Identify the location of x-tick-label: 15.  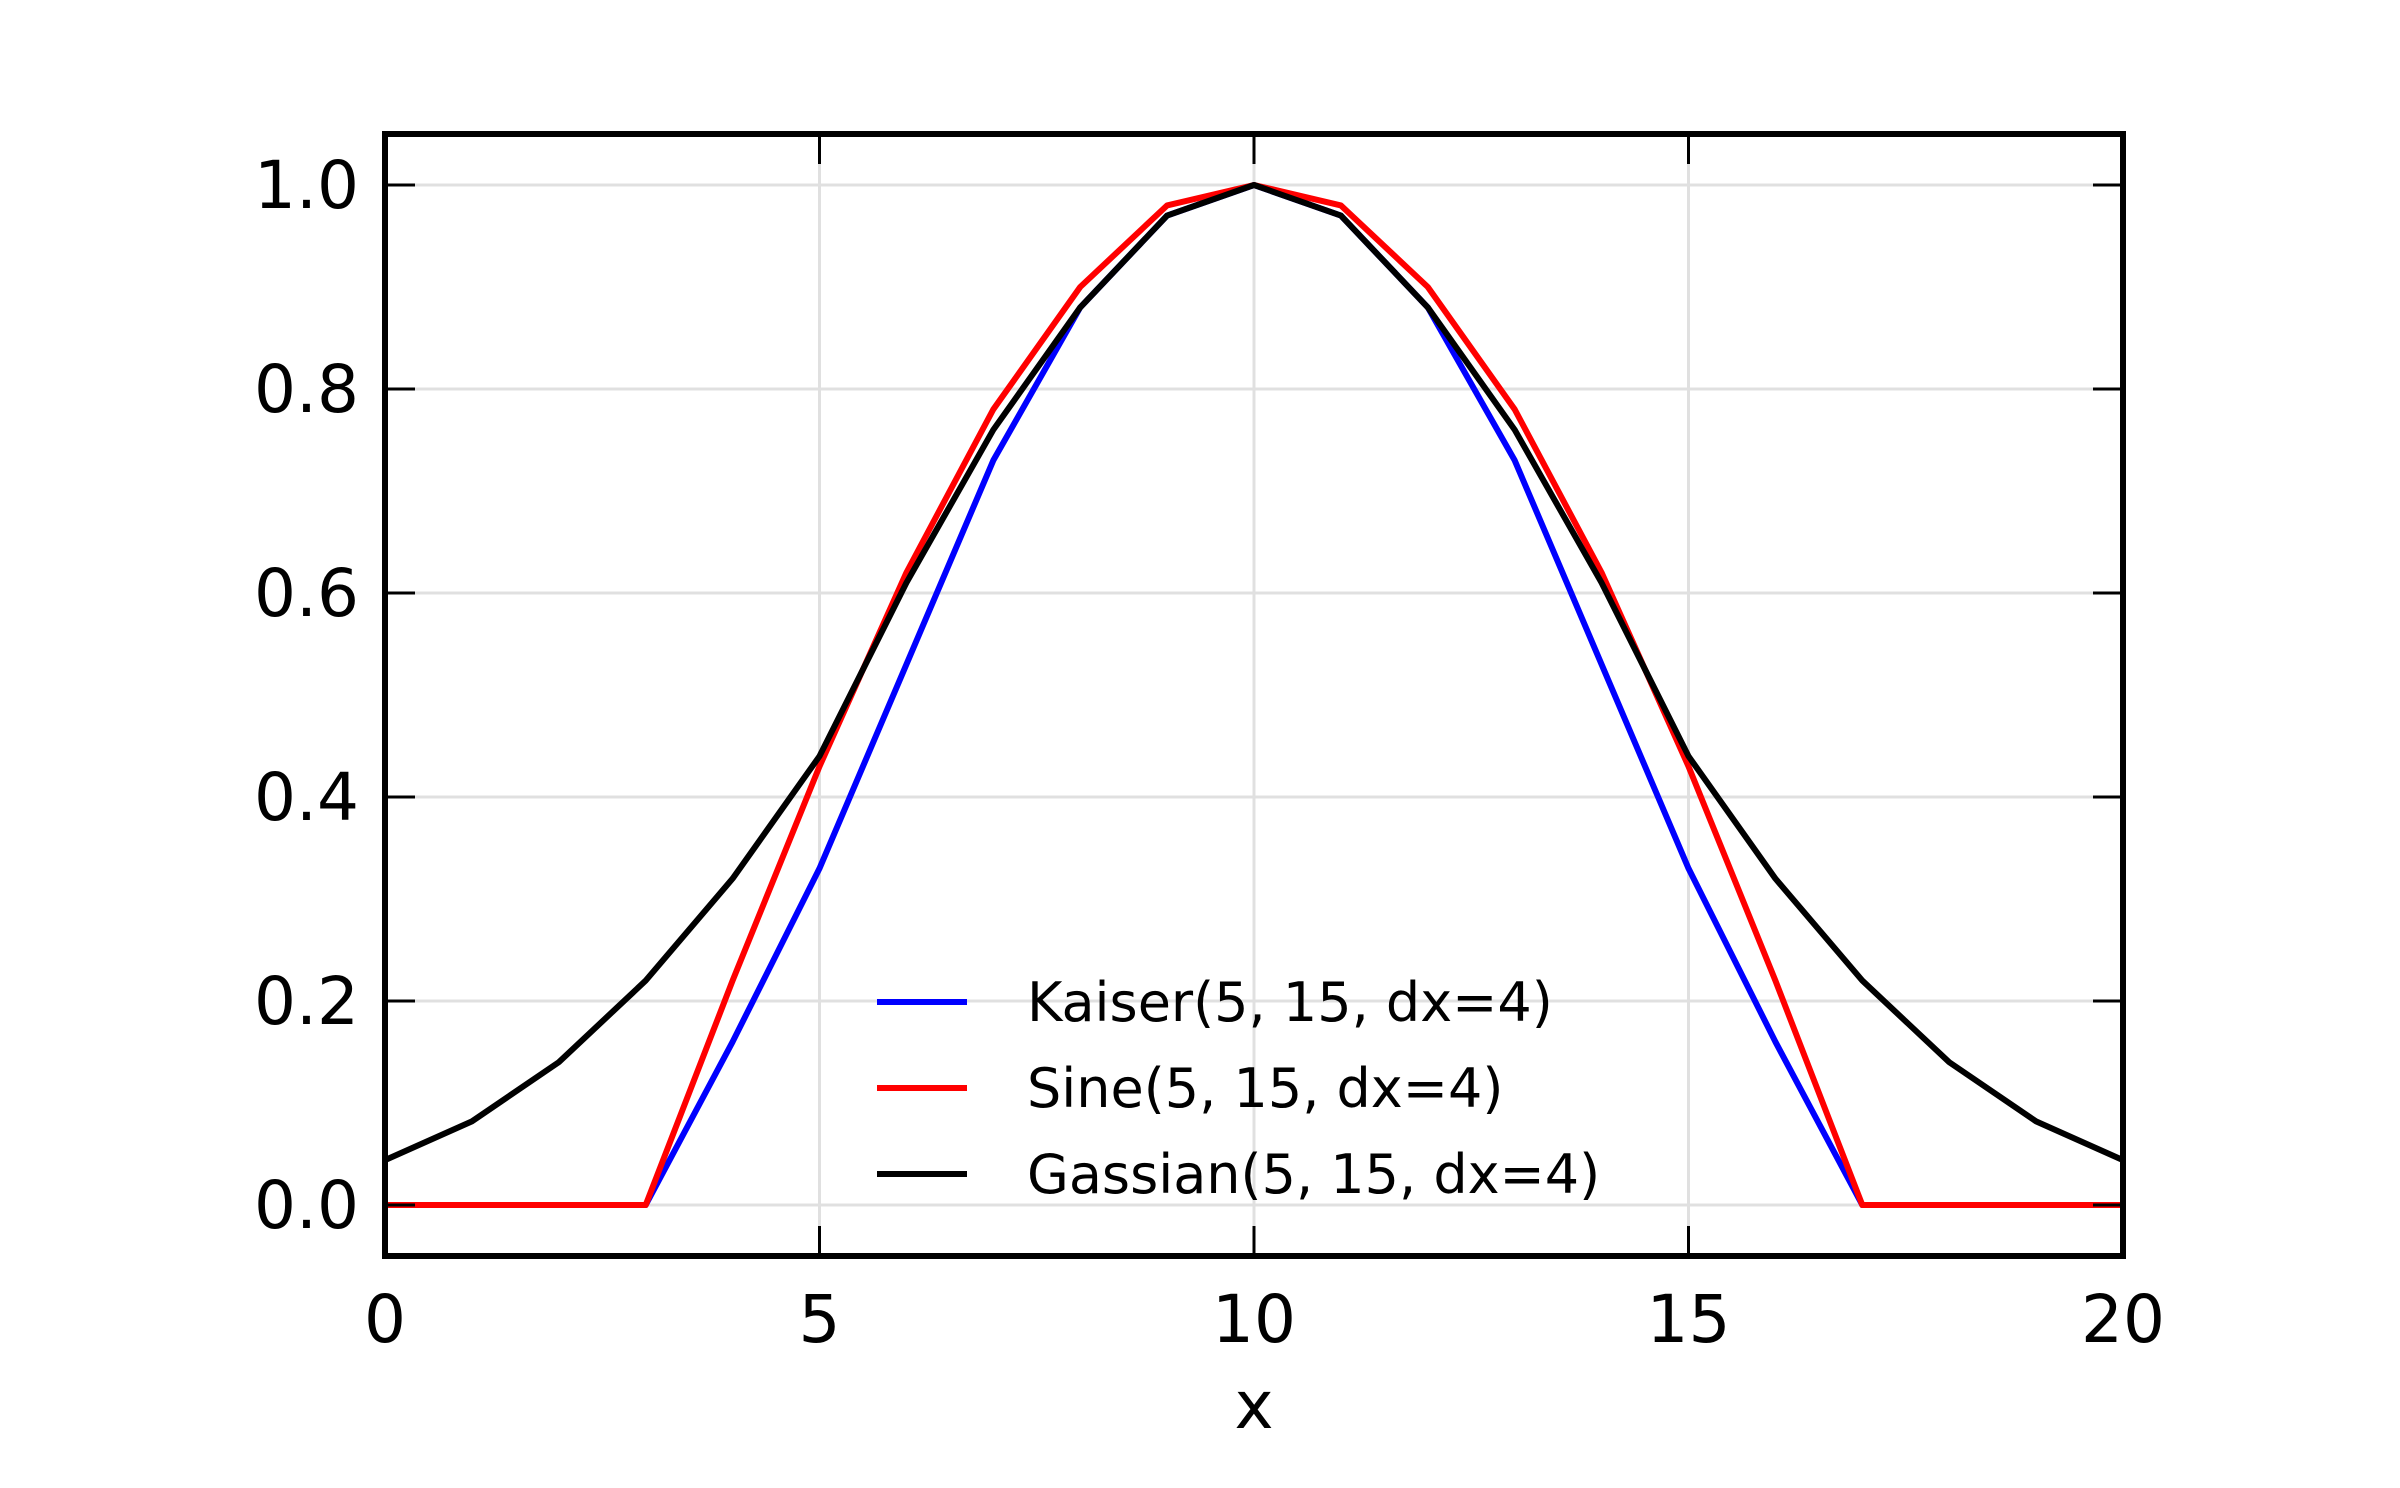
(1689, 1319).